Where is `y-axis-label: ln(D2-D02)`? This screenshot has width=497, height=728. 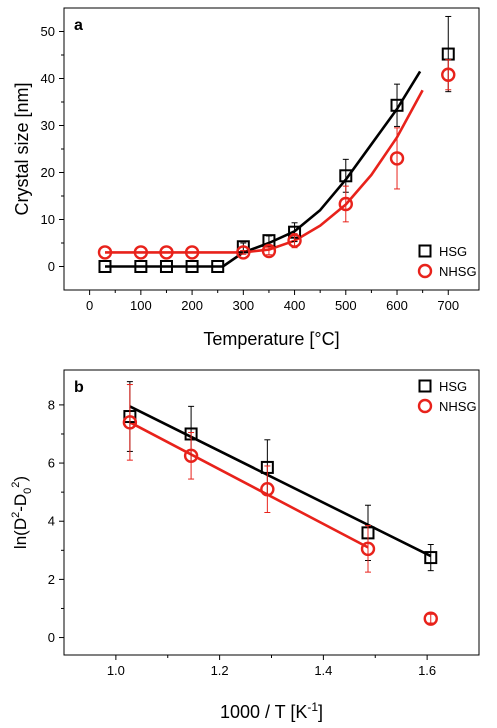
y-axis-label: ln(D2-D02) is located at coordinates (22, 512).